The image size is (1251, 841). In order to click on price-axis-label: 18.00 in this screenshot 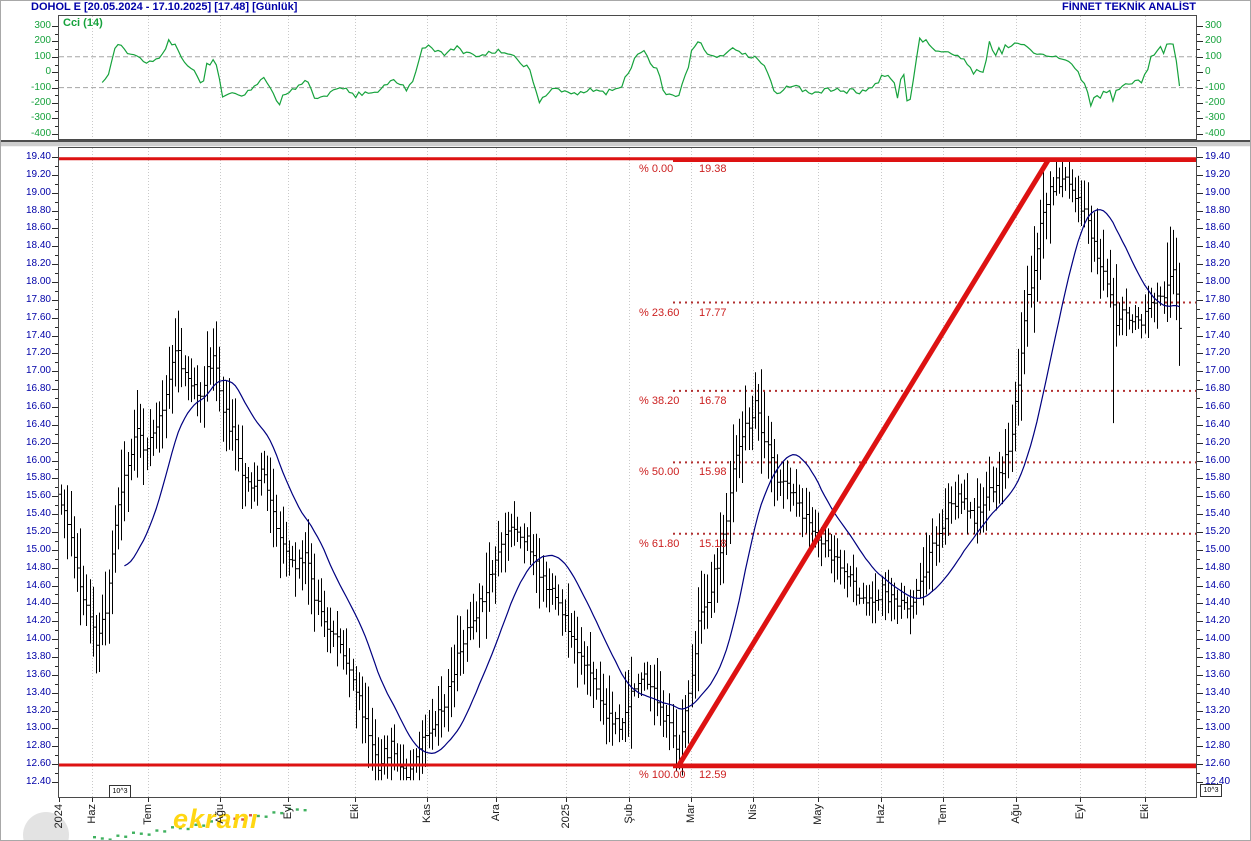, I will do `click(1218, 281)`.